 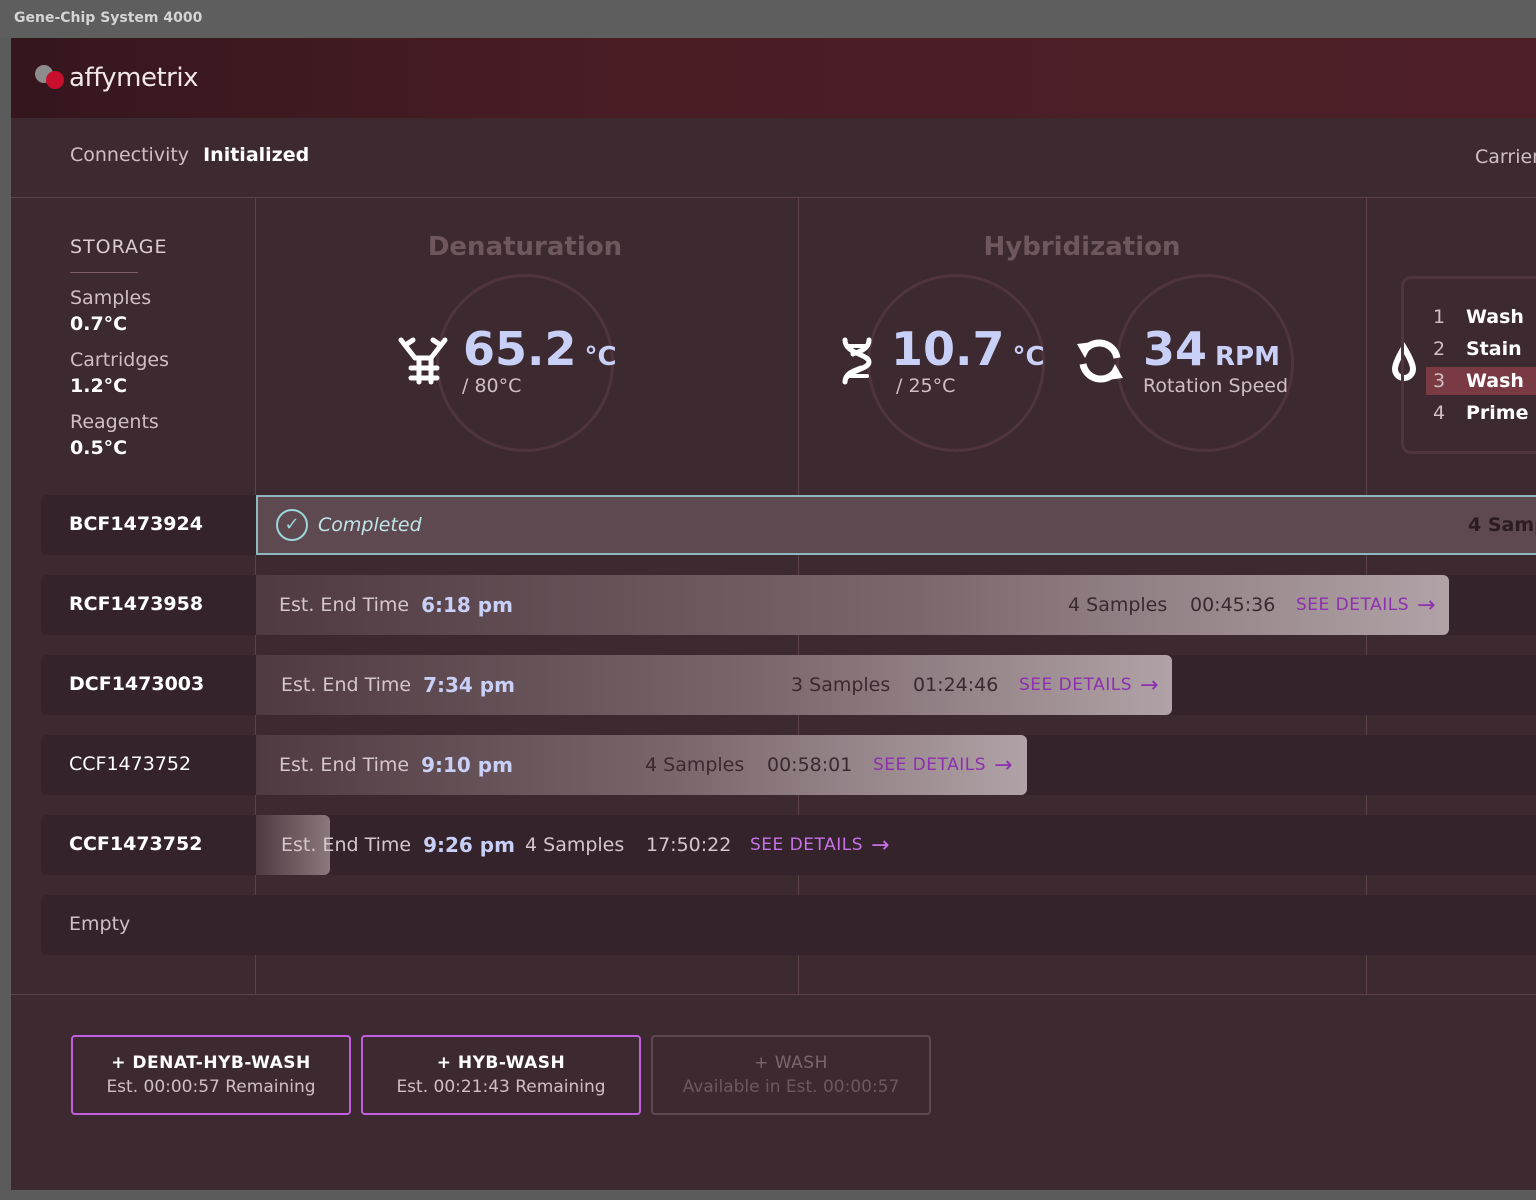 I want to click on rotation-speed: 34 RPM, so click(x=1211, y=349).